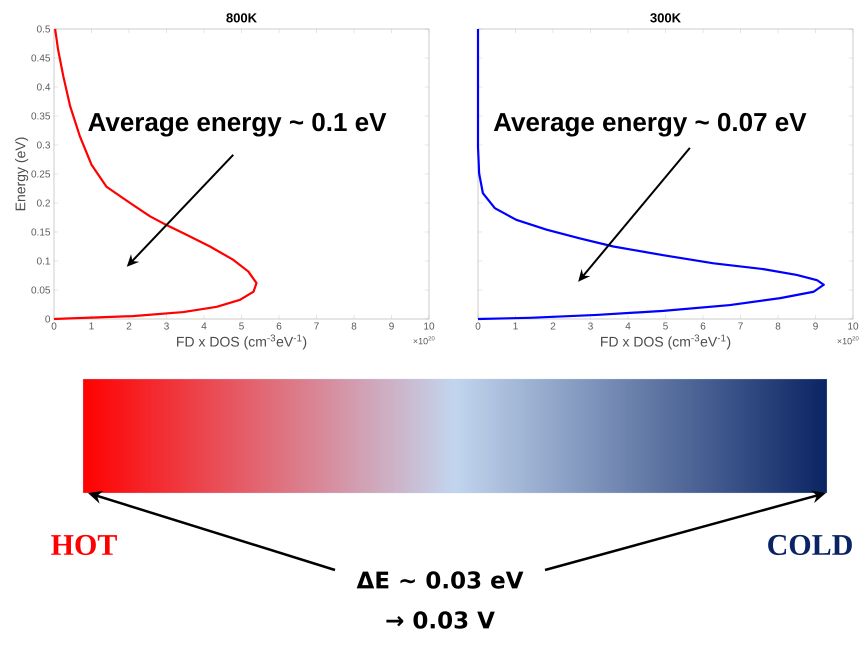  What do you see at coordinates (84, 545) in the screenshot?
I see `text: HOT` at bounding box center [84, 545].